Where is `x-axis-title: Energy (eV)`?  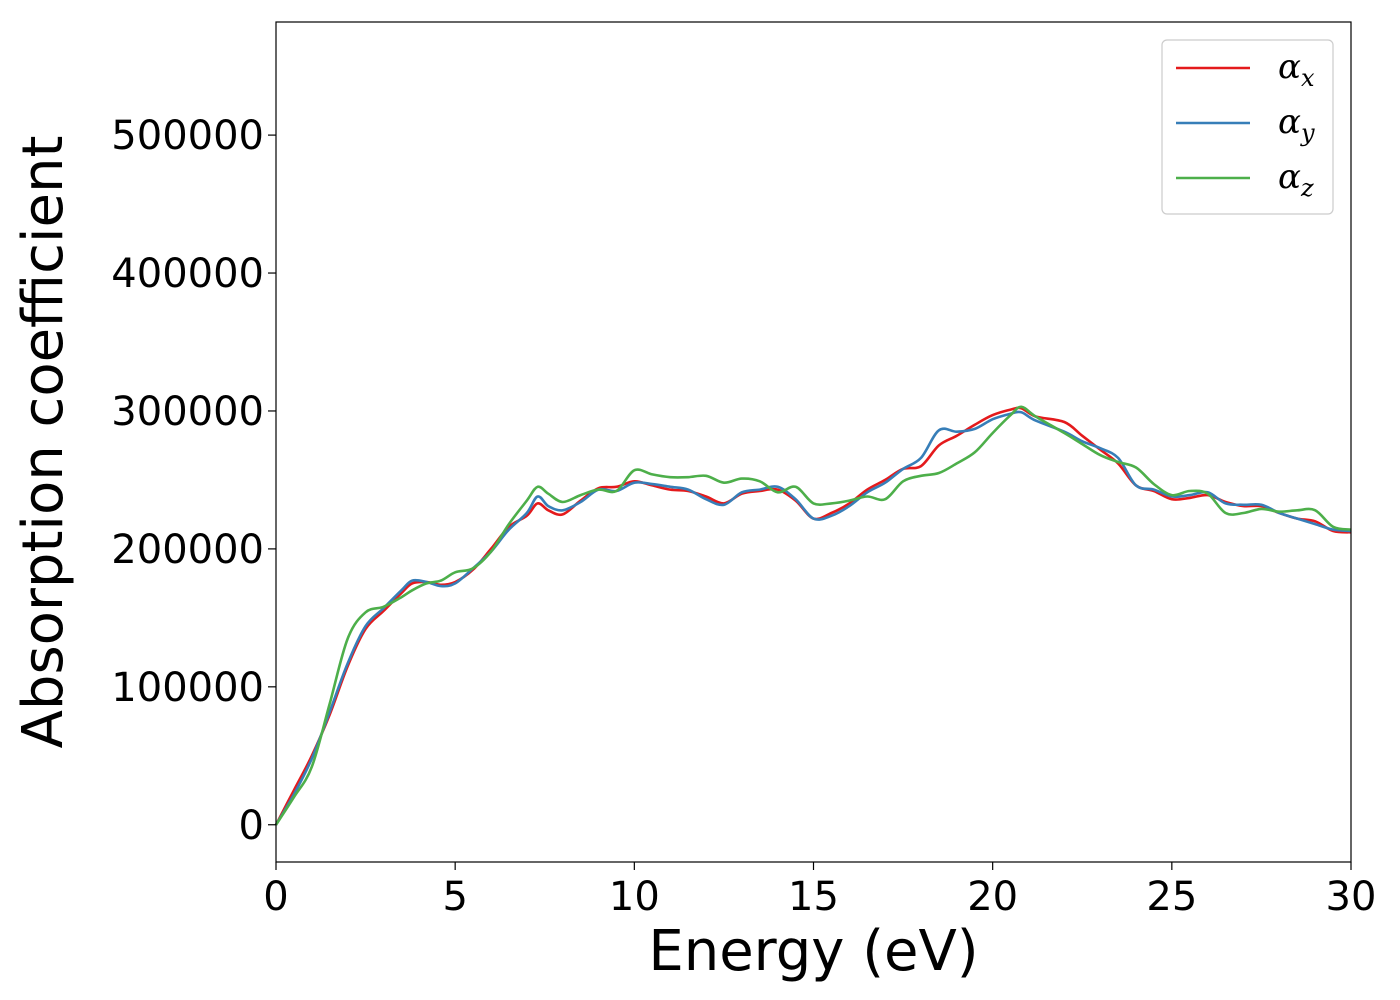
x-axis-title: Energy (eV) is located at coordinates (813, 951).